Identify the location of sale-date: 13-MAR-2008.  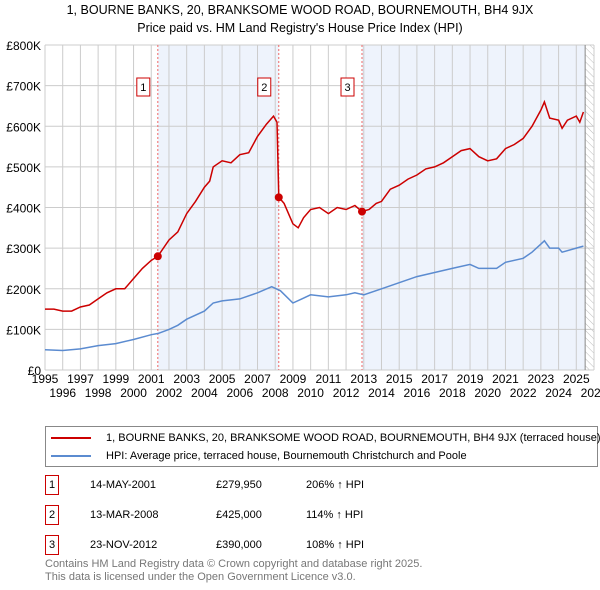
(124, 515).